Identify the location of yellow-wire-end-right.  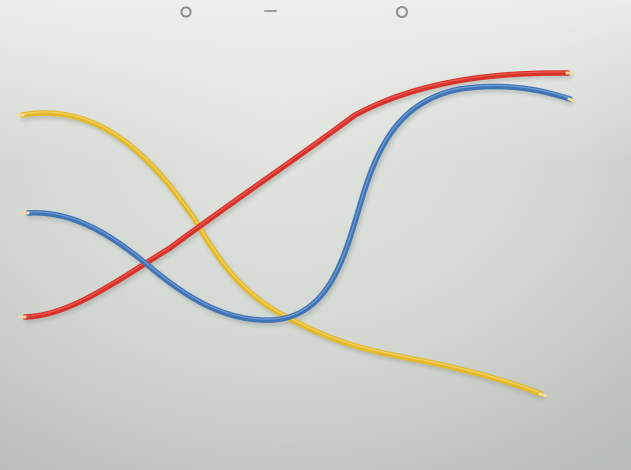
(543, 395).